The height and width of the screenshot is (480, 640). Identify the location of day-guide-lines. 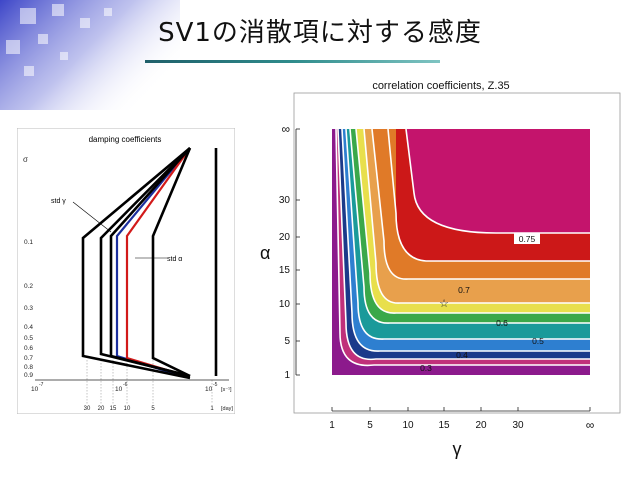
(149, 382).